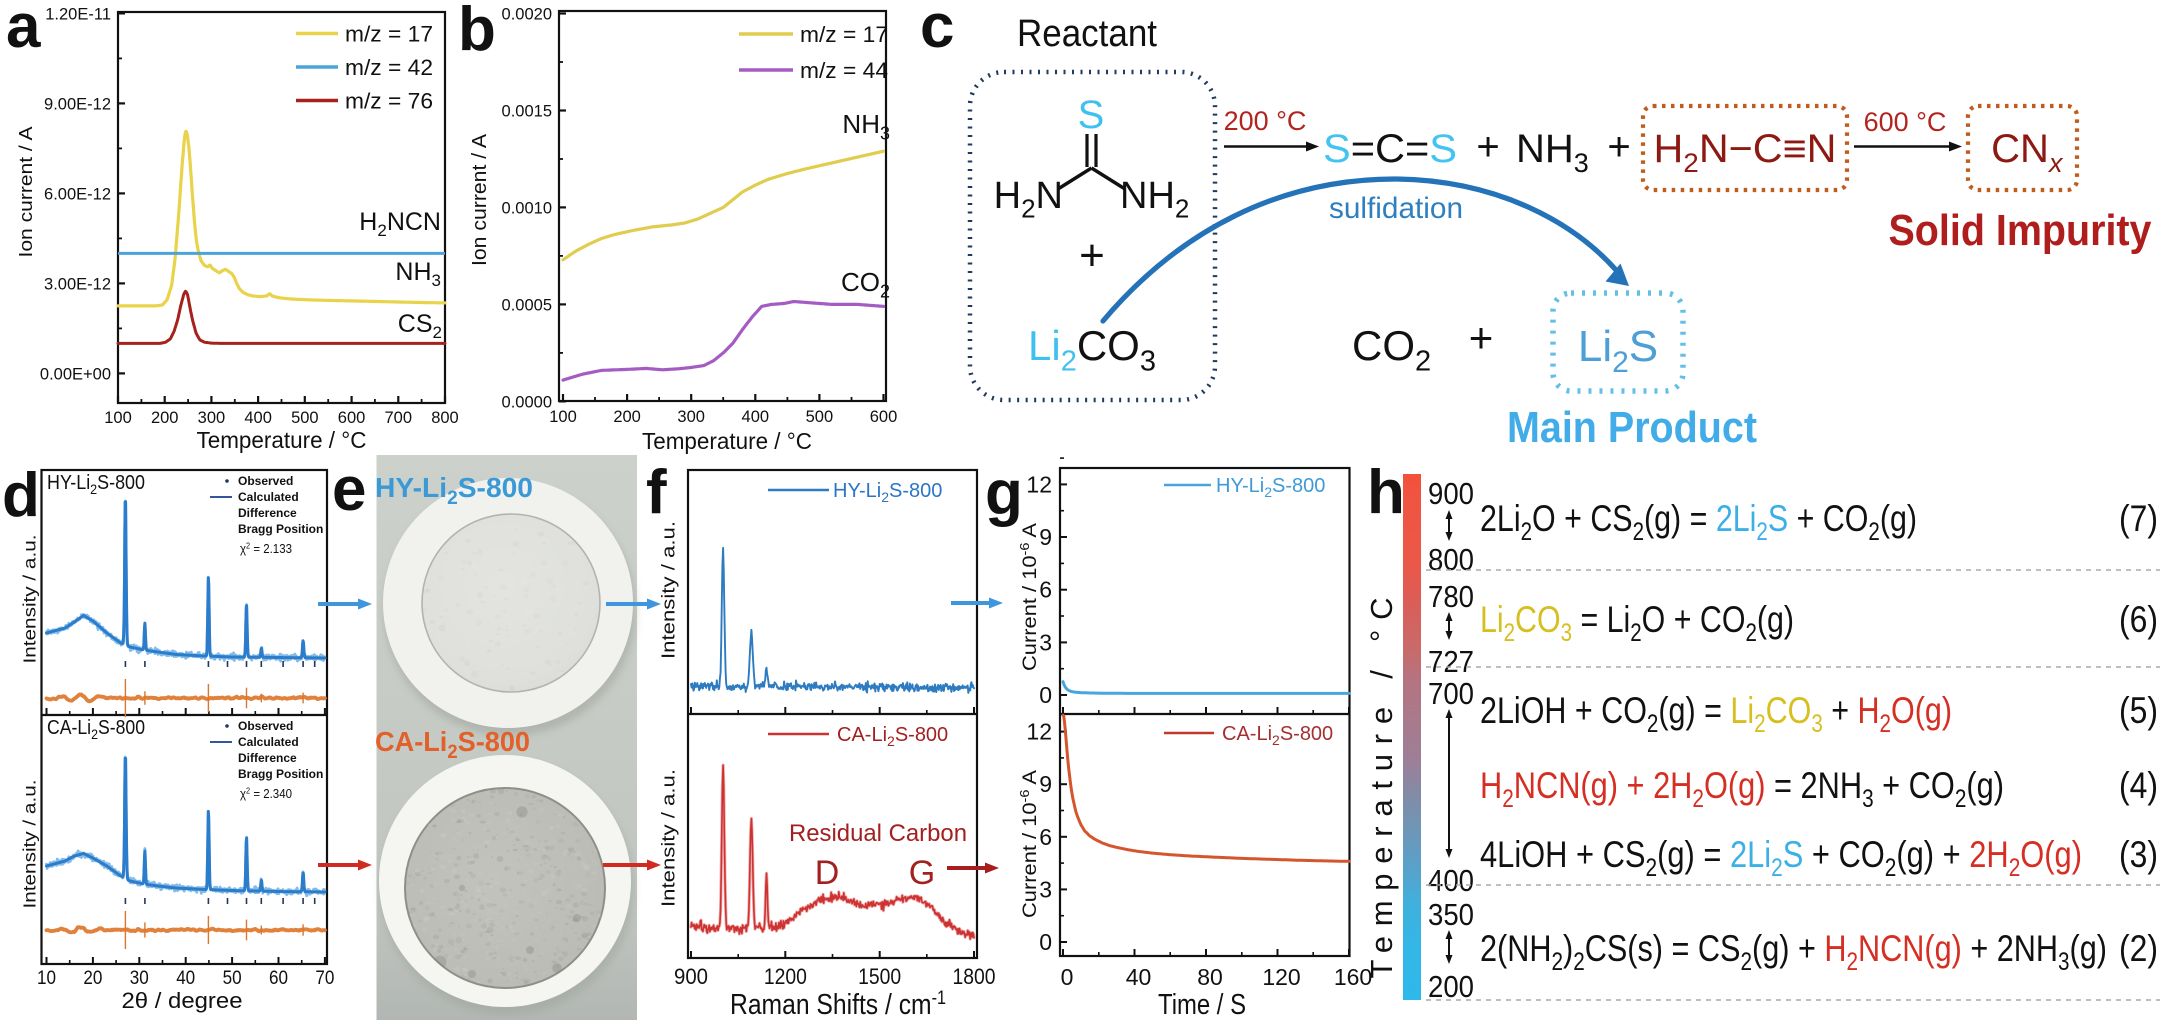  What do you see at coordinates (2138, 948) in the screenshot?
I see `svg-text: (2)` at bounding box center [2138, 948].